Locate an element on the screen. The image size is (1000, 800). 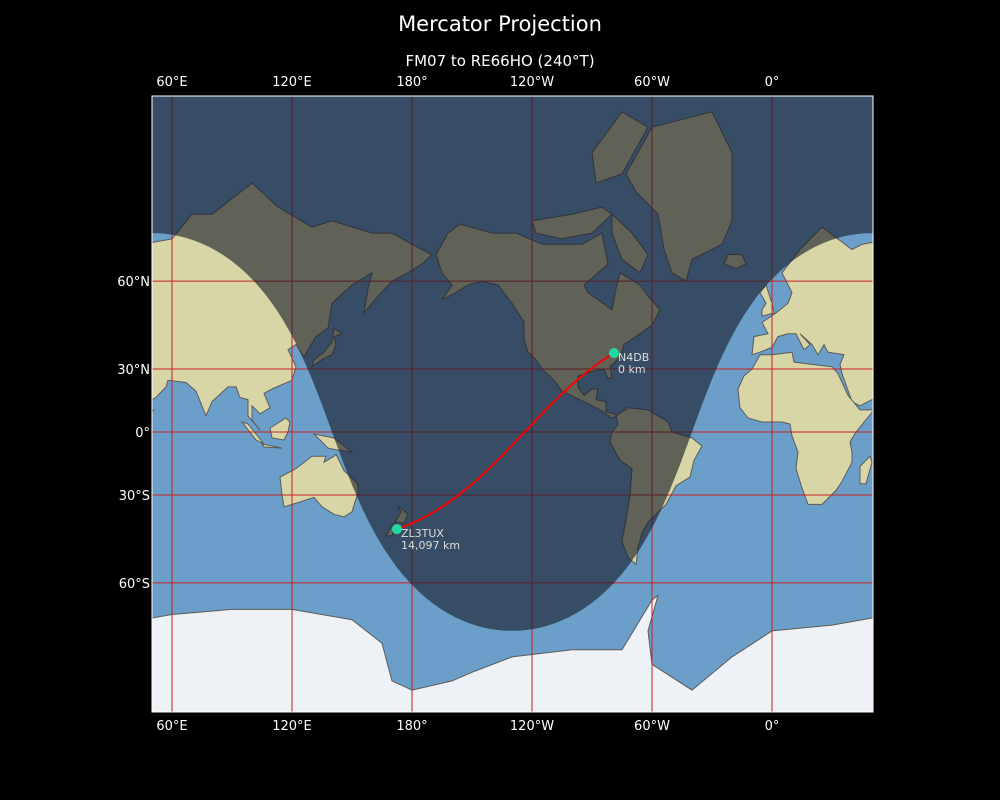
station-distance: 14,097 km is located at coordinates (430, 545).